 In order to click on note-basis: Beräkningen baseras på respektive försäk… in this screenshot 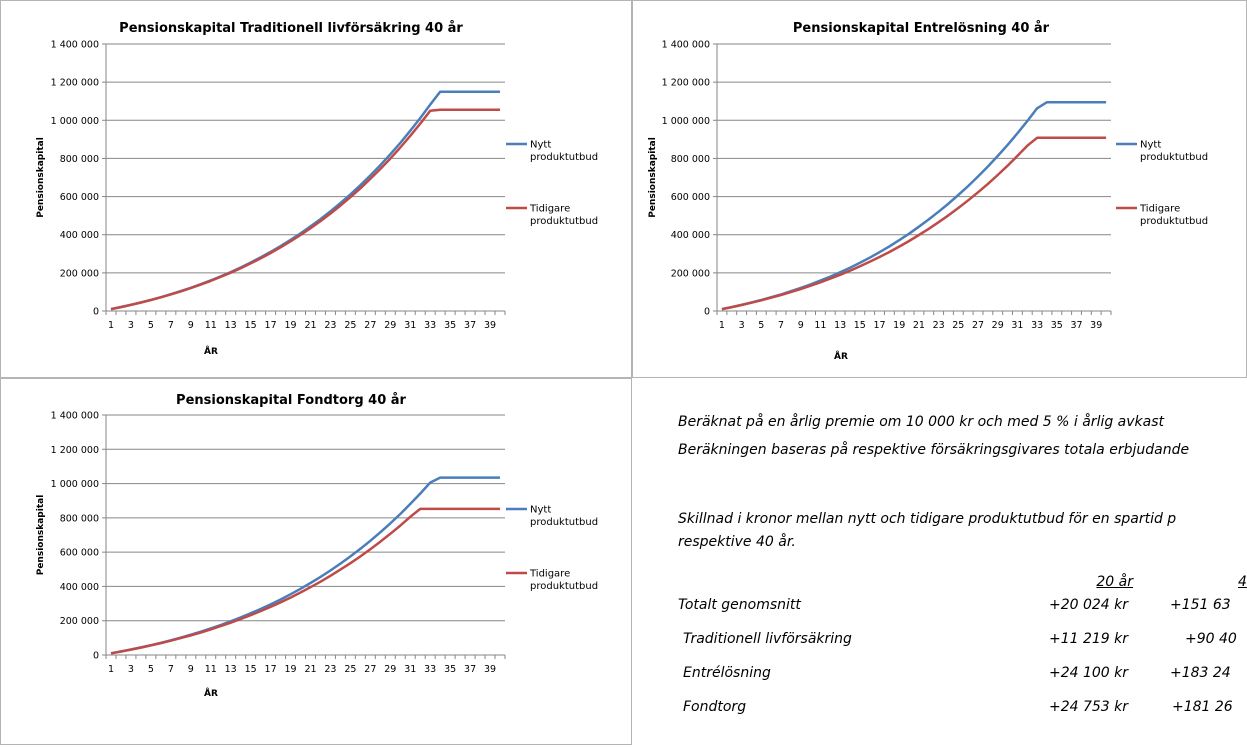, I will do `click(934, 450)`.